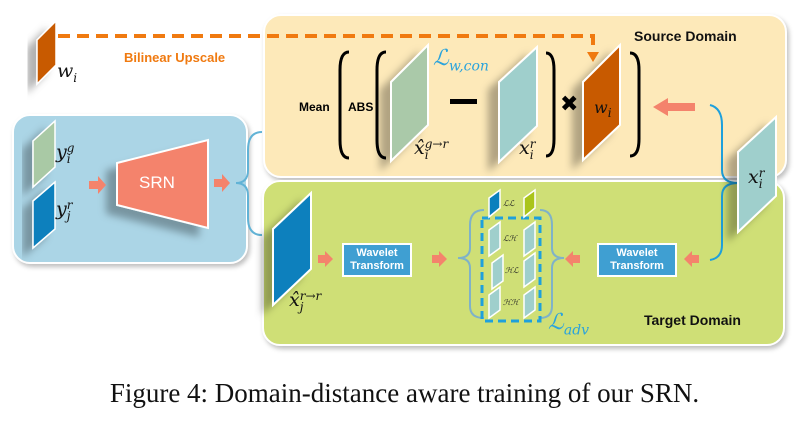 This screenshot has width=809, height=425. I want to click on paren-open-abs, so click(381, 105).